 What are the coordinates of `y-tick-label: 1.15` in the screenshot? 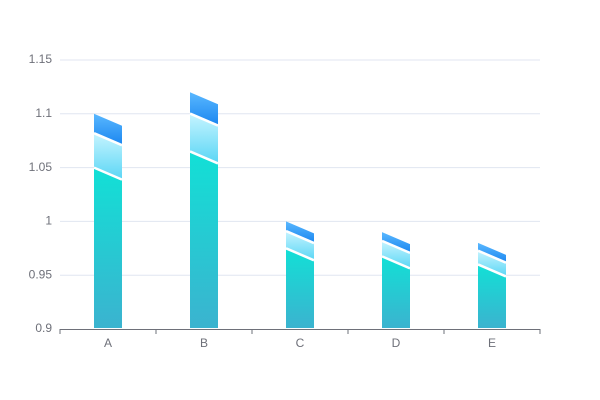 It's located at (41, 59).